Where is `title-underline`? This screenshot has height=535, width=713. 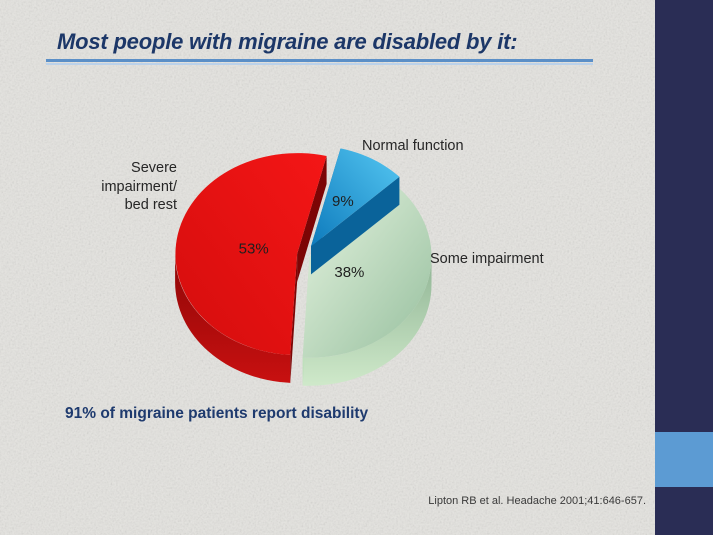 title-underline is located at coordinates (319, 62).